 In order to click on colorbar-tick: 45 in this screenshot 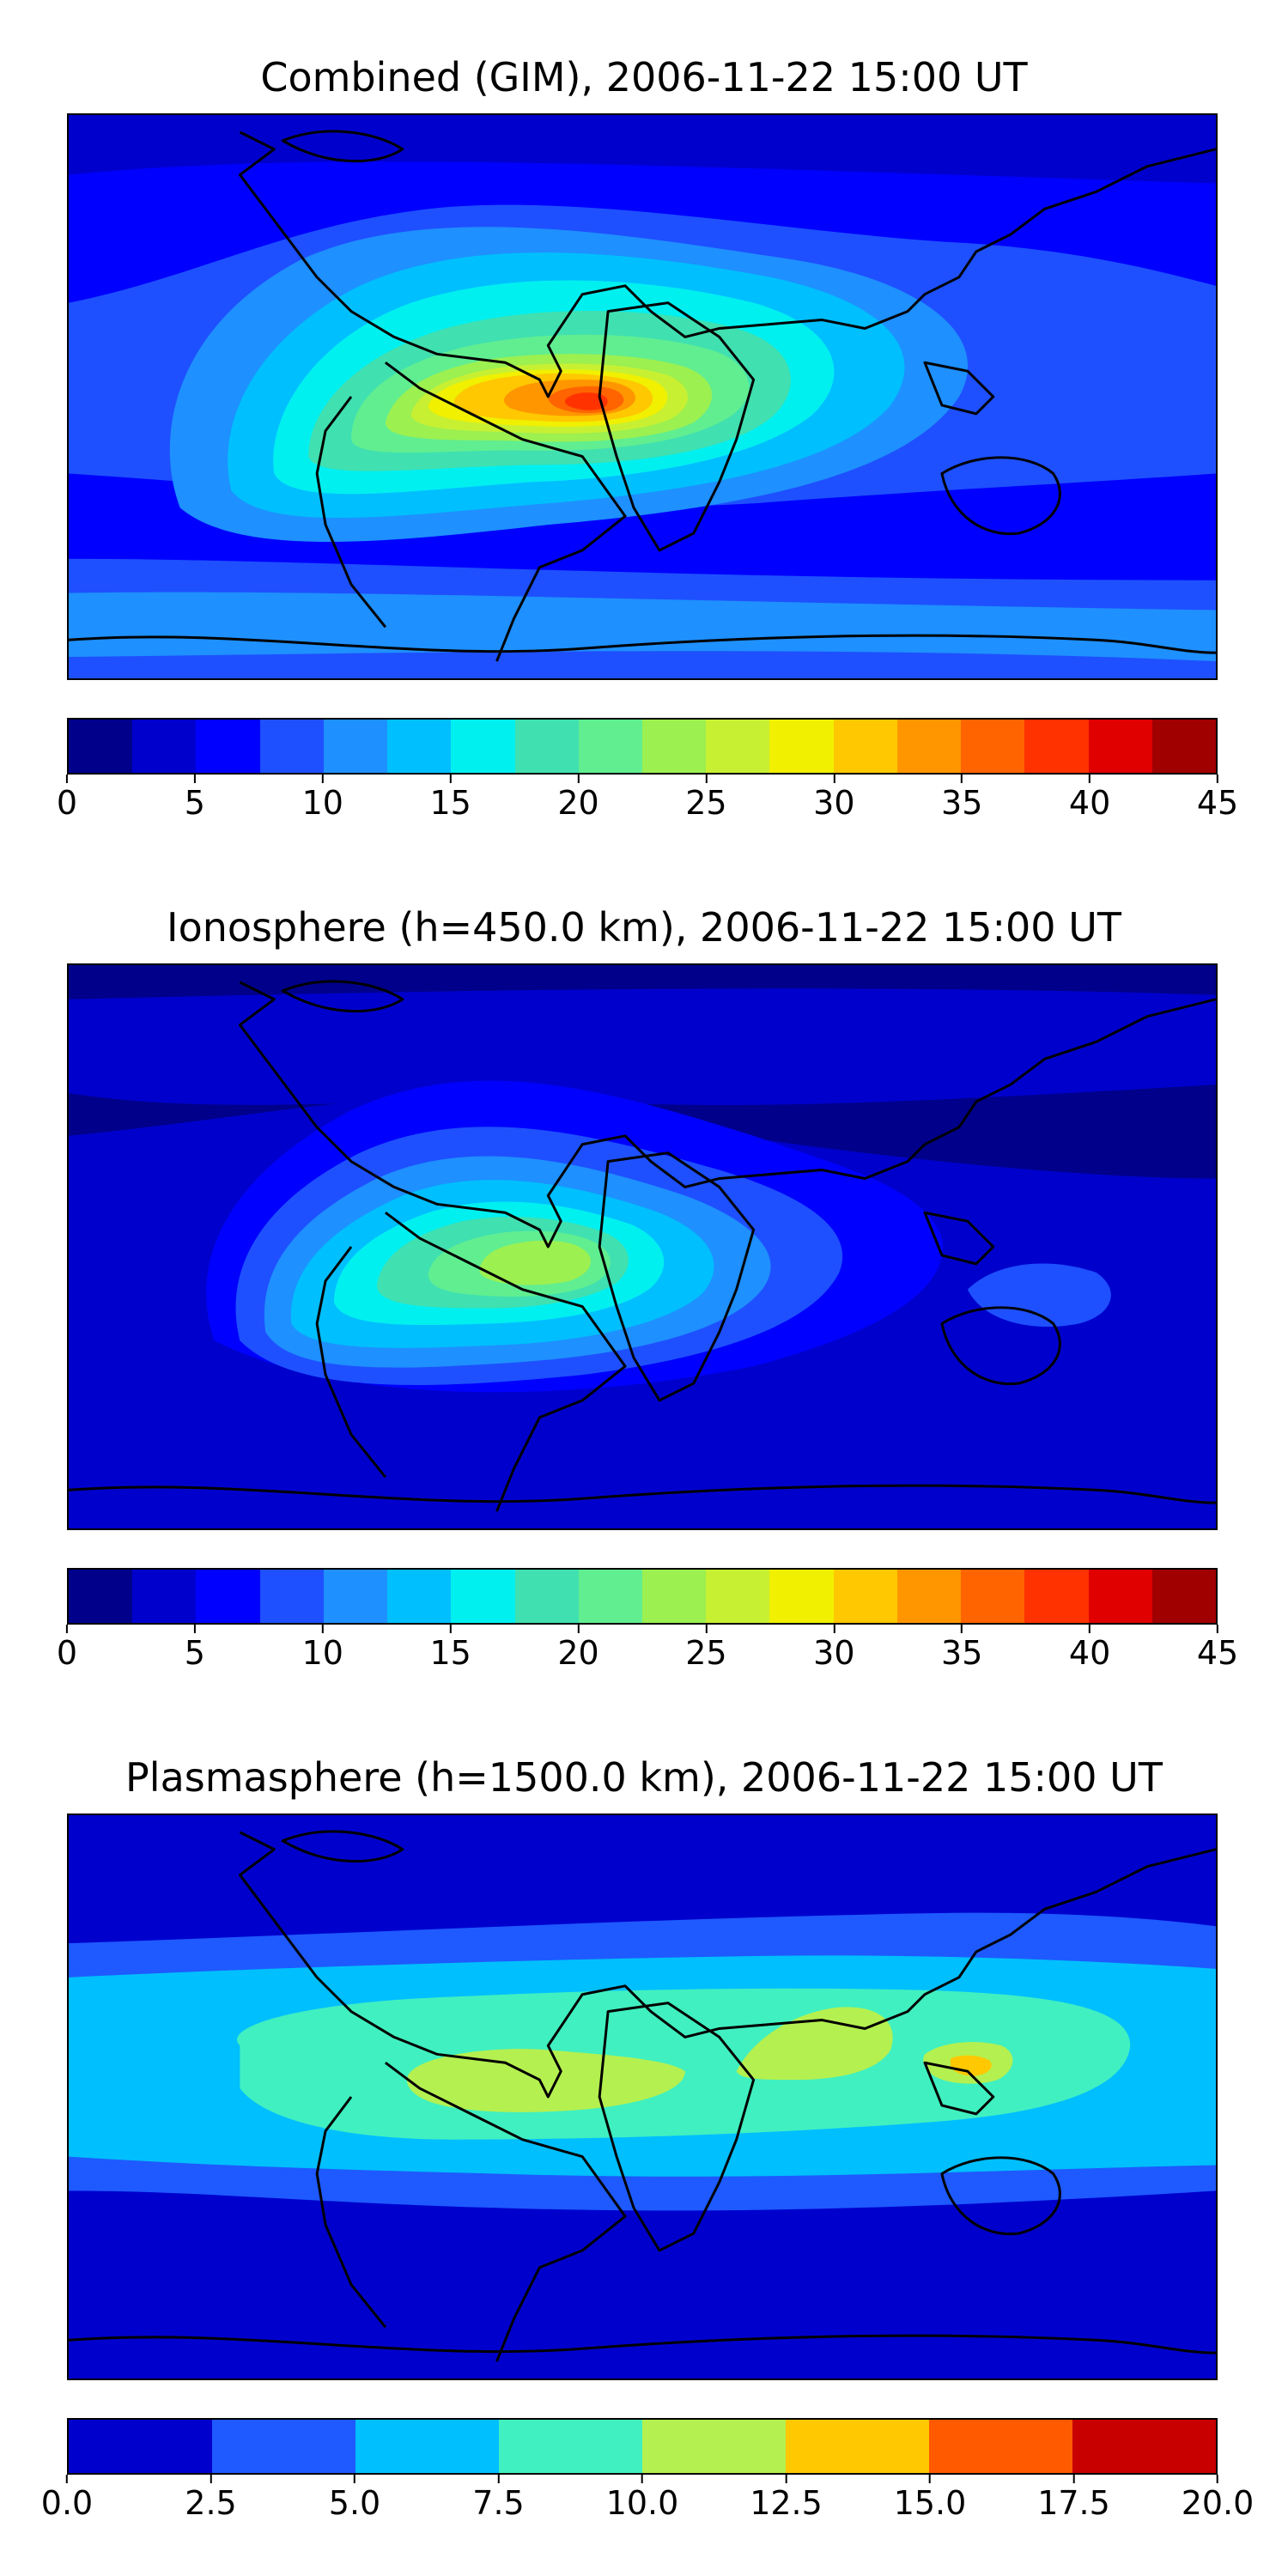, I will do `click(1217, 1649)`.